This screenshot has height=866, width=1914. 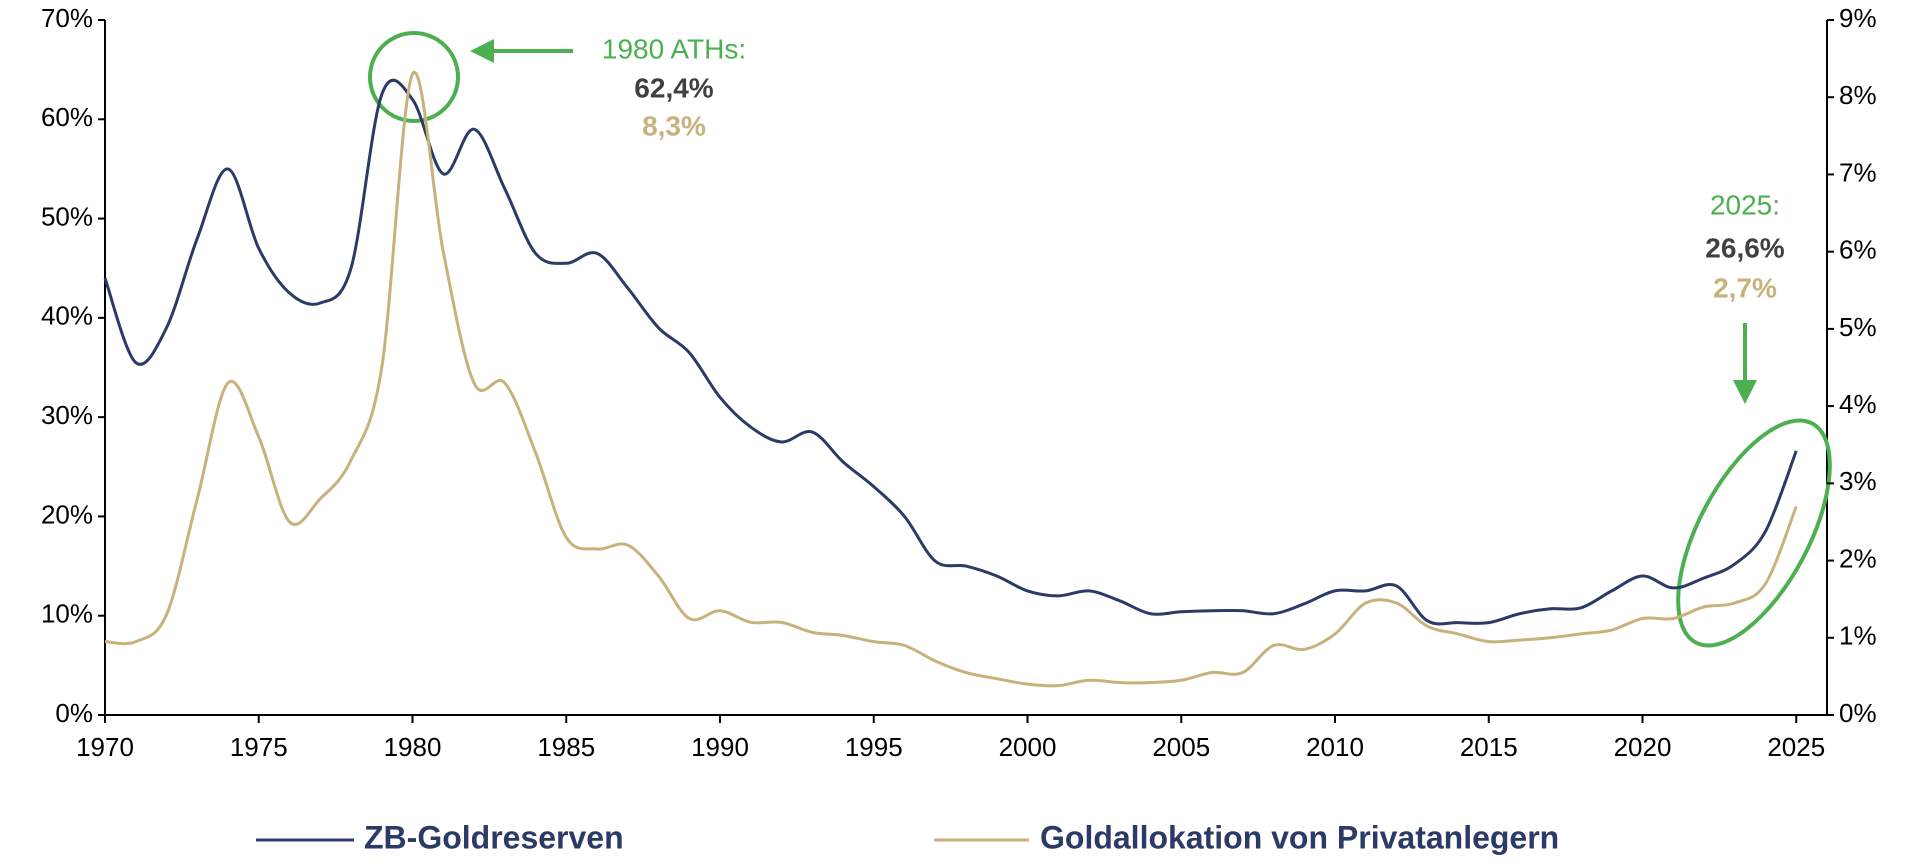 I want to click on y2-tick-label: 4%, so click(x=1858, y=404).